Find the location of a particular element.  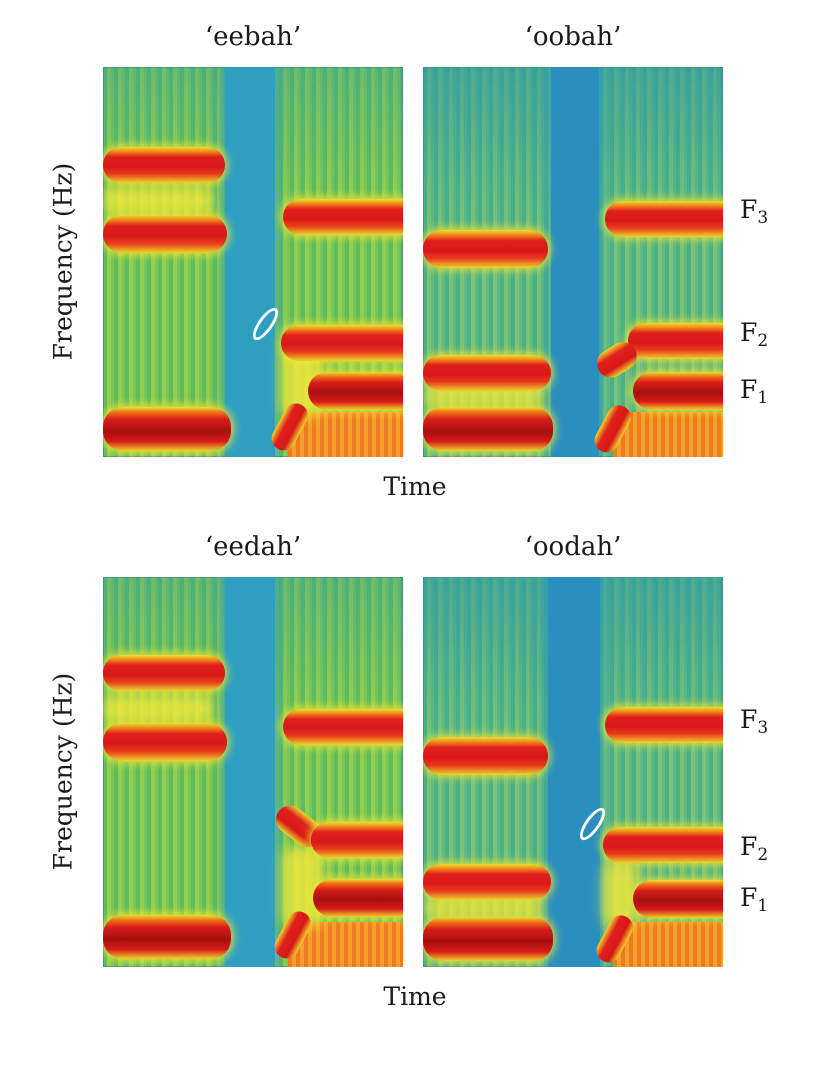

panel-title-oobah: ‘oobah’ is located at coordinates (573, 37).